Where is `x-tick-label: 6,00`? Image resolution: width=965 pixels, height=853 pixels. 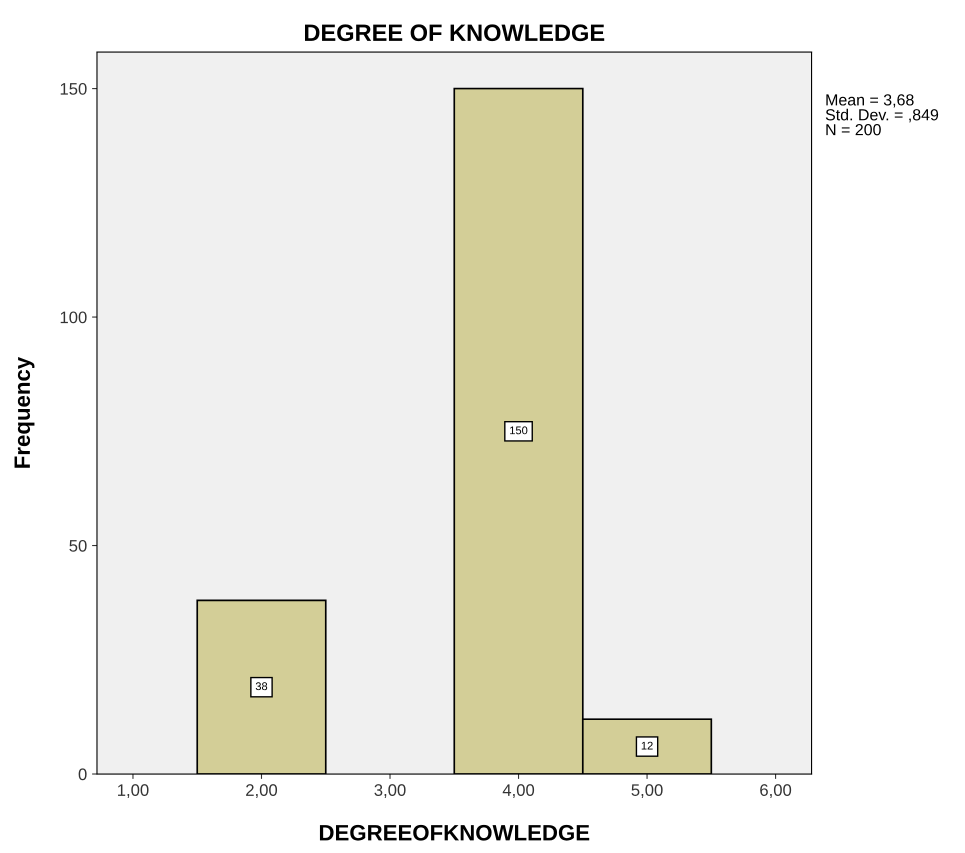
x-tick-label: 6,00 is located at coordinates (776, 791).